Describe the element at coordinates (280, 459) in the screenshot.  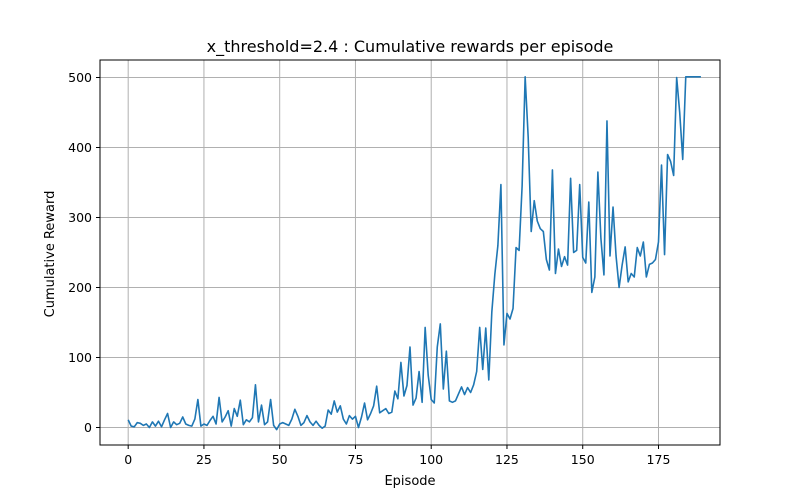
I see `x-tick-label: 50` at that location.